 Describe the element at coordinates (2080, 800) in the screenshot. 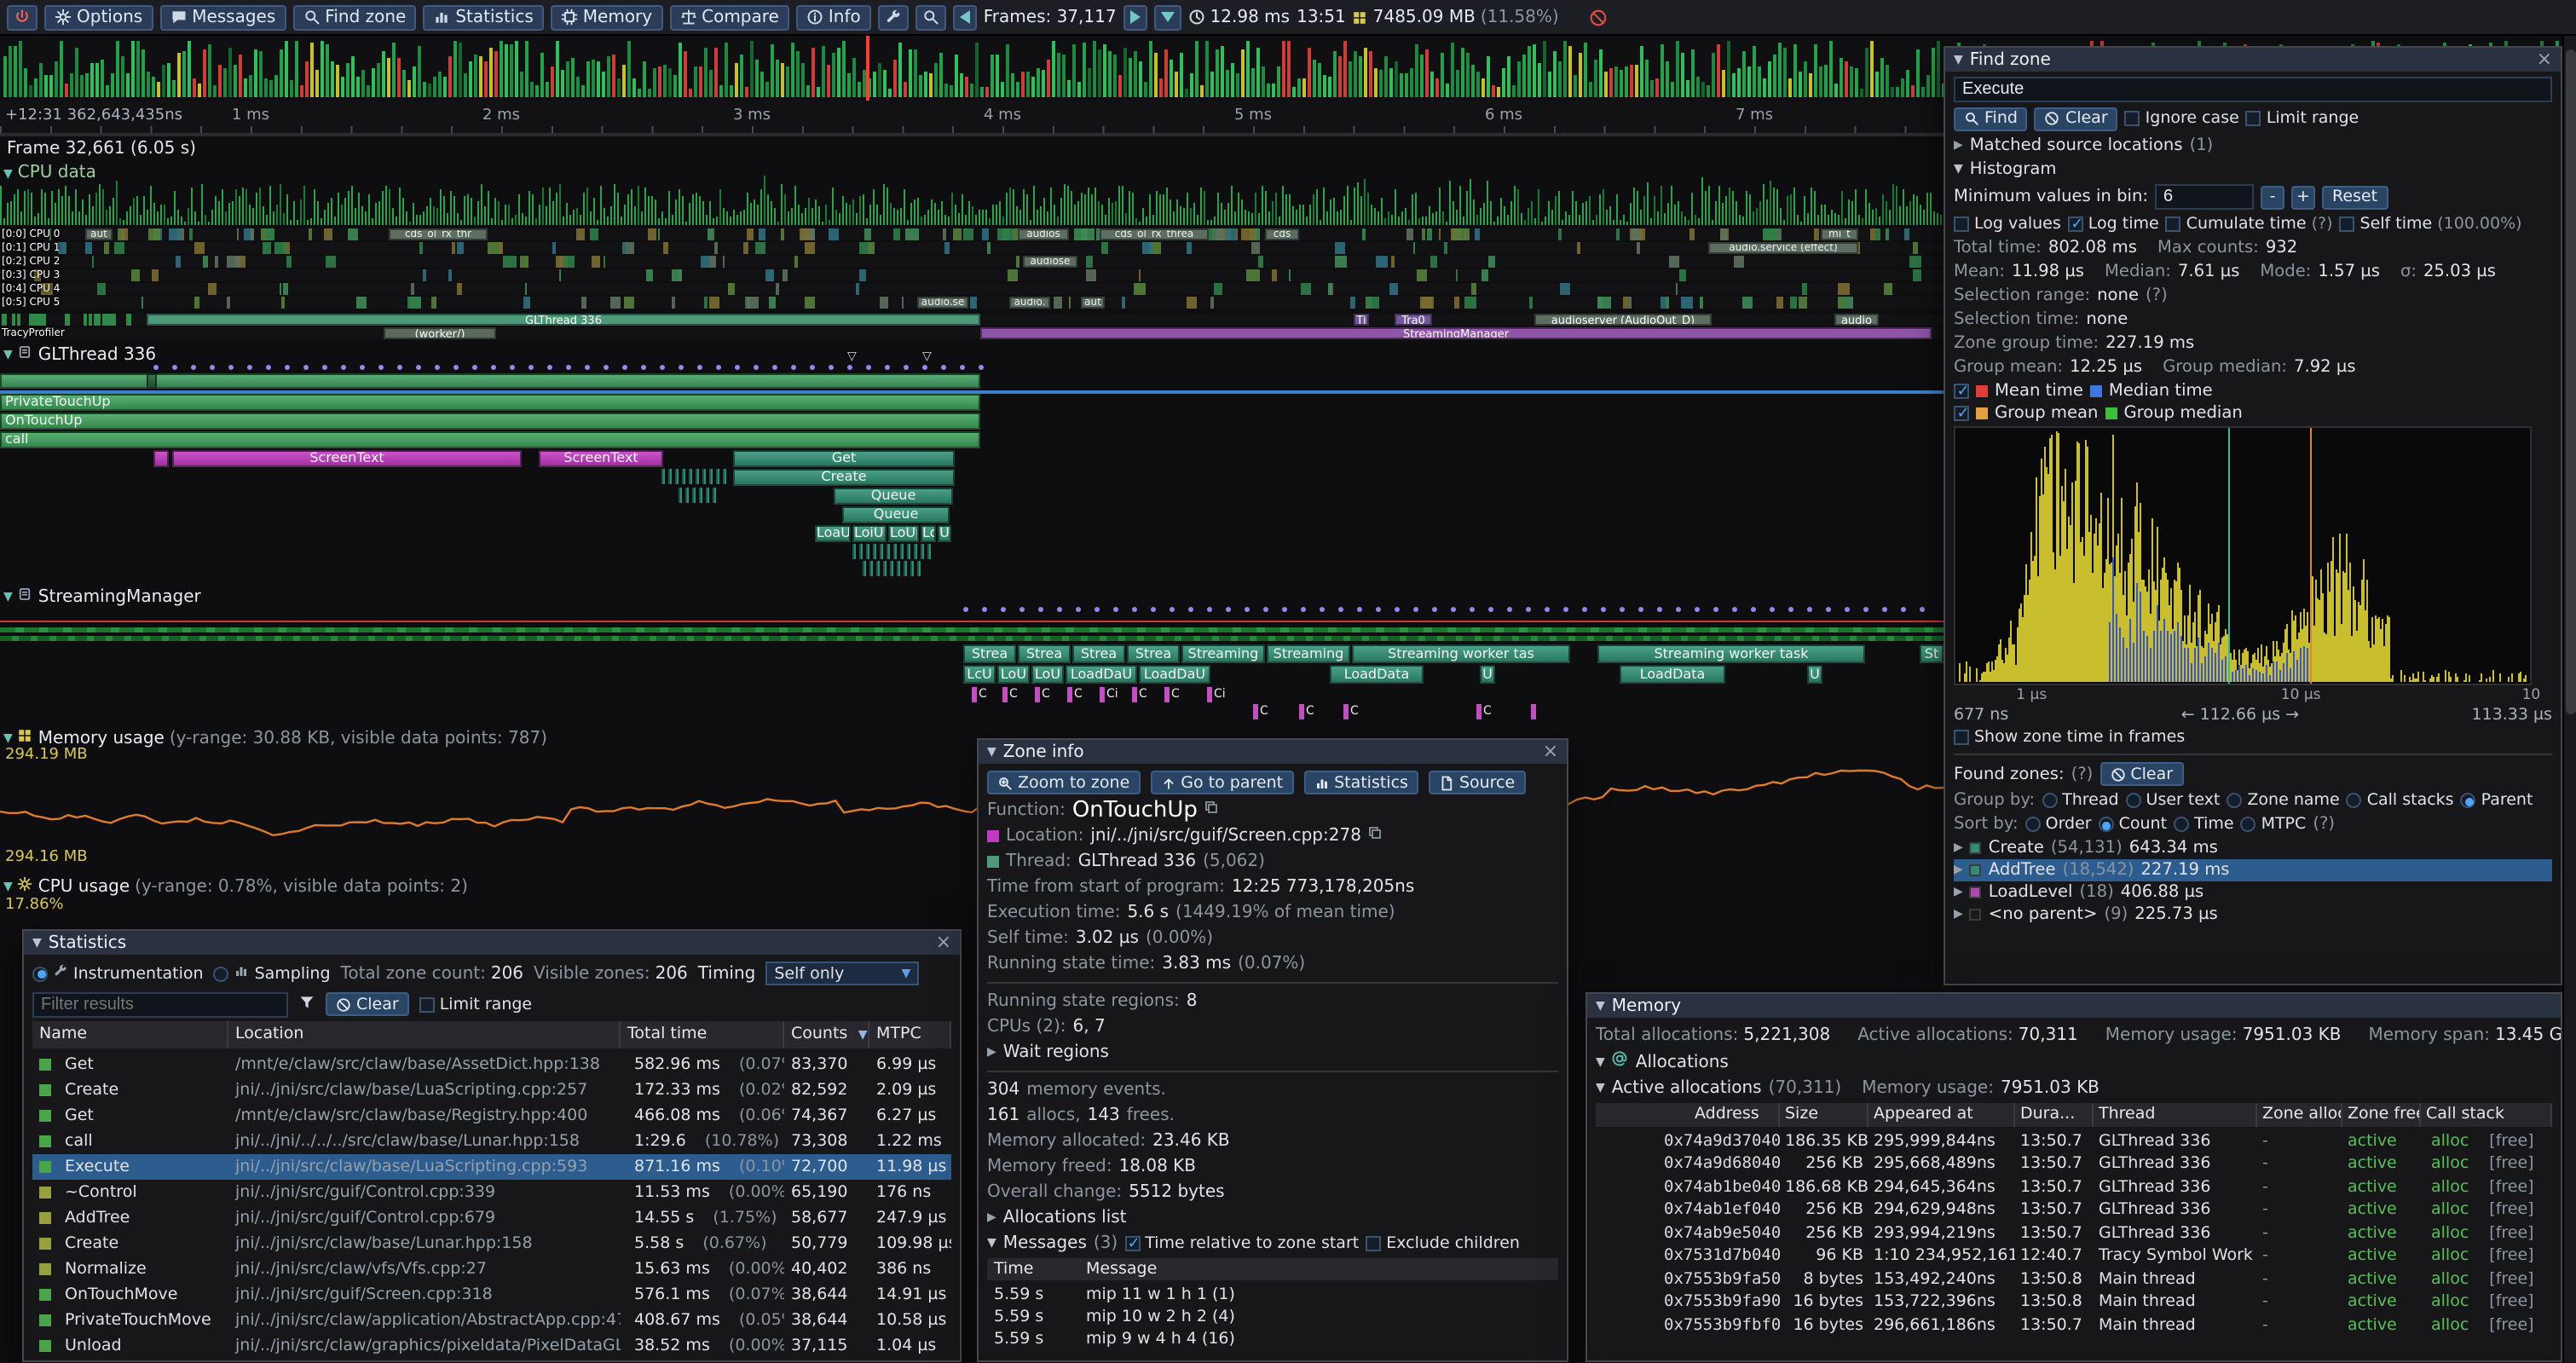

I see `group-by-thread: Thread` at that location.